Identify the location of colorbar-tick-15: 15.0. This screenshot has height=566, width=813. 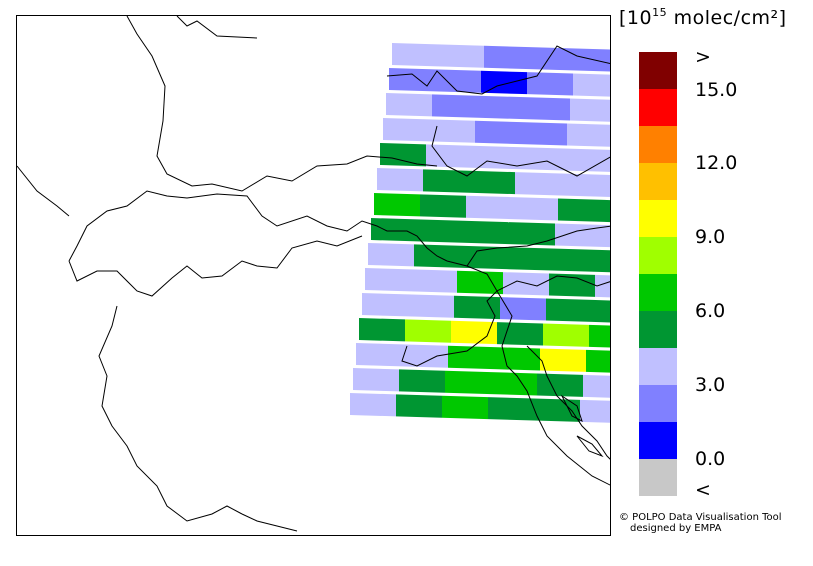
(716, 90).